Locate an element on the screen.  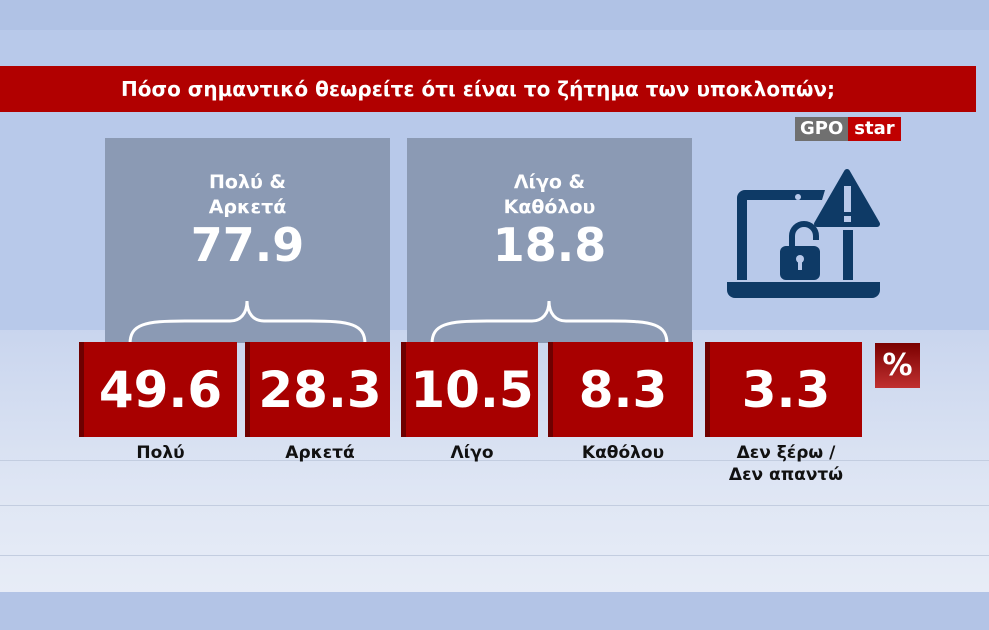
gpo-star-logo: GPO star is located at coordinates (848, 129).